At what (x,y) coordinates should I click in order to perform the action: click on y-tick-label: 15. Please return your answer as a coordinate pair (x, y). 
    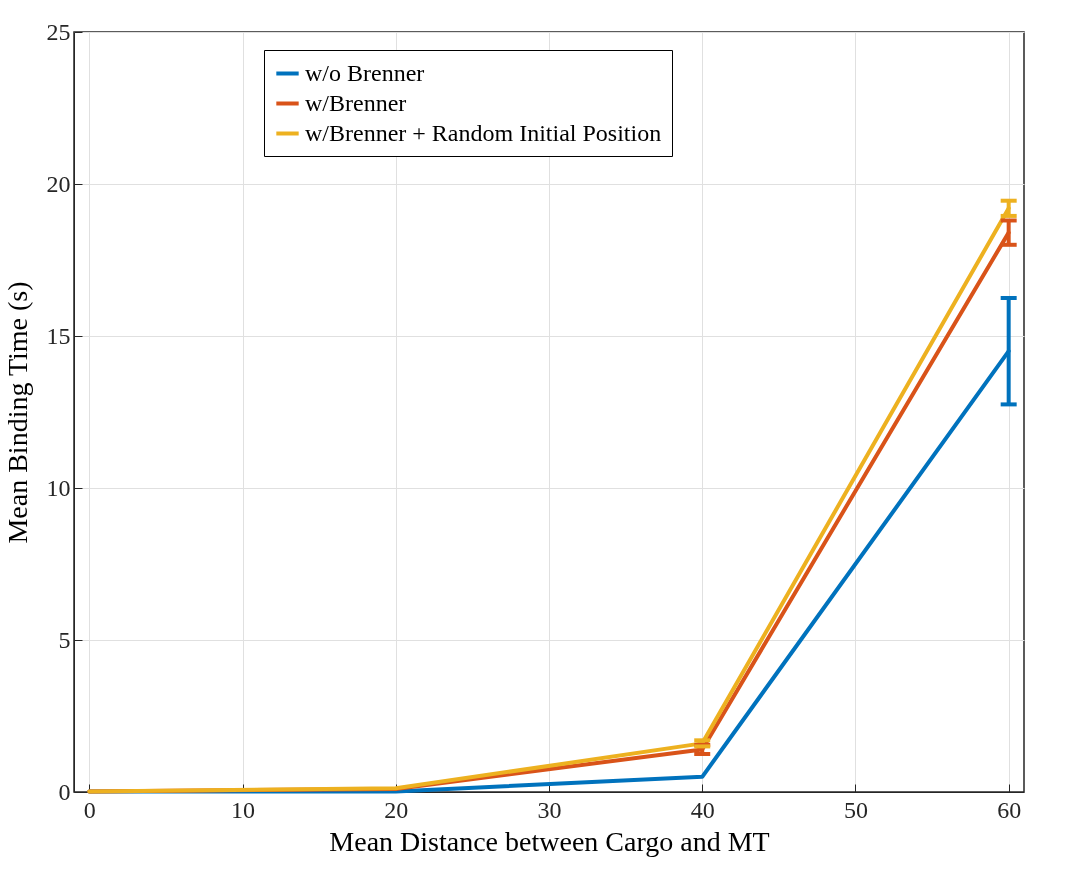
    Looking at the image, I should click on (58, 335).